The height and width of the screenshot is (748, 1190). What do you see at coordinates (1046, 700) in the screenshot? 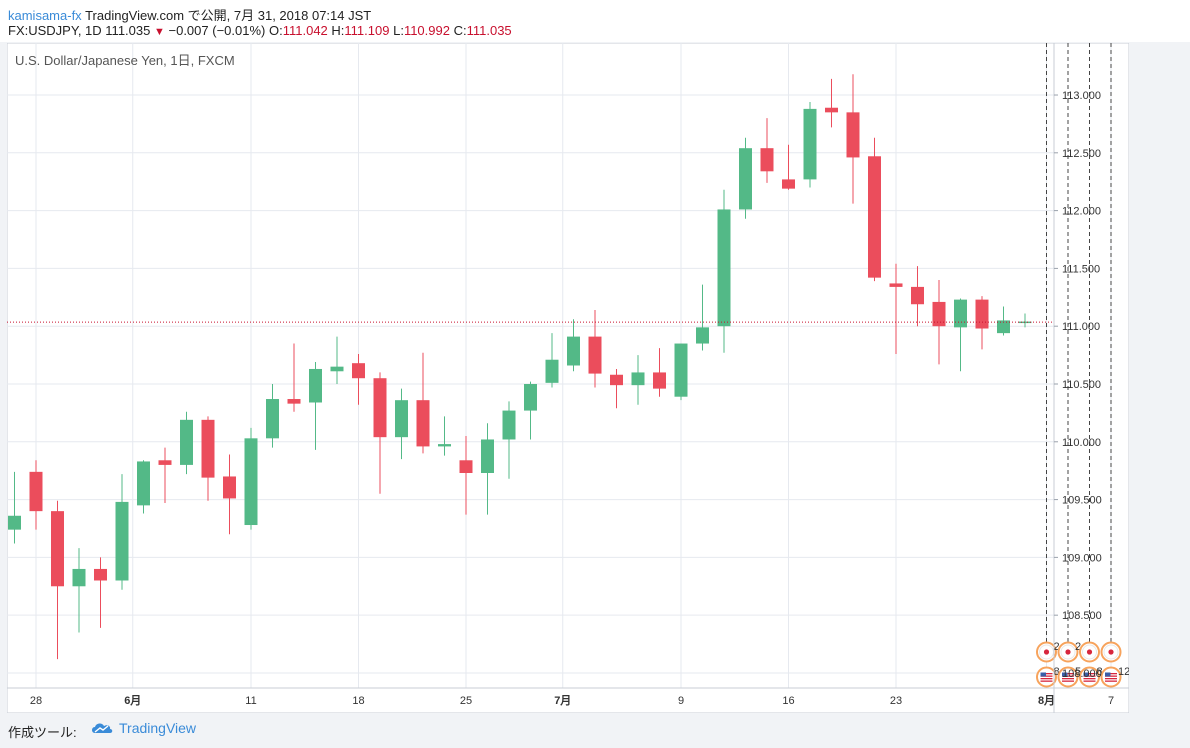
I see `time-tick-label: 8月` at bounding box center [1046, 700].